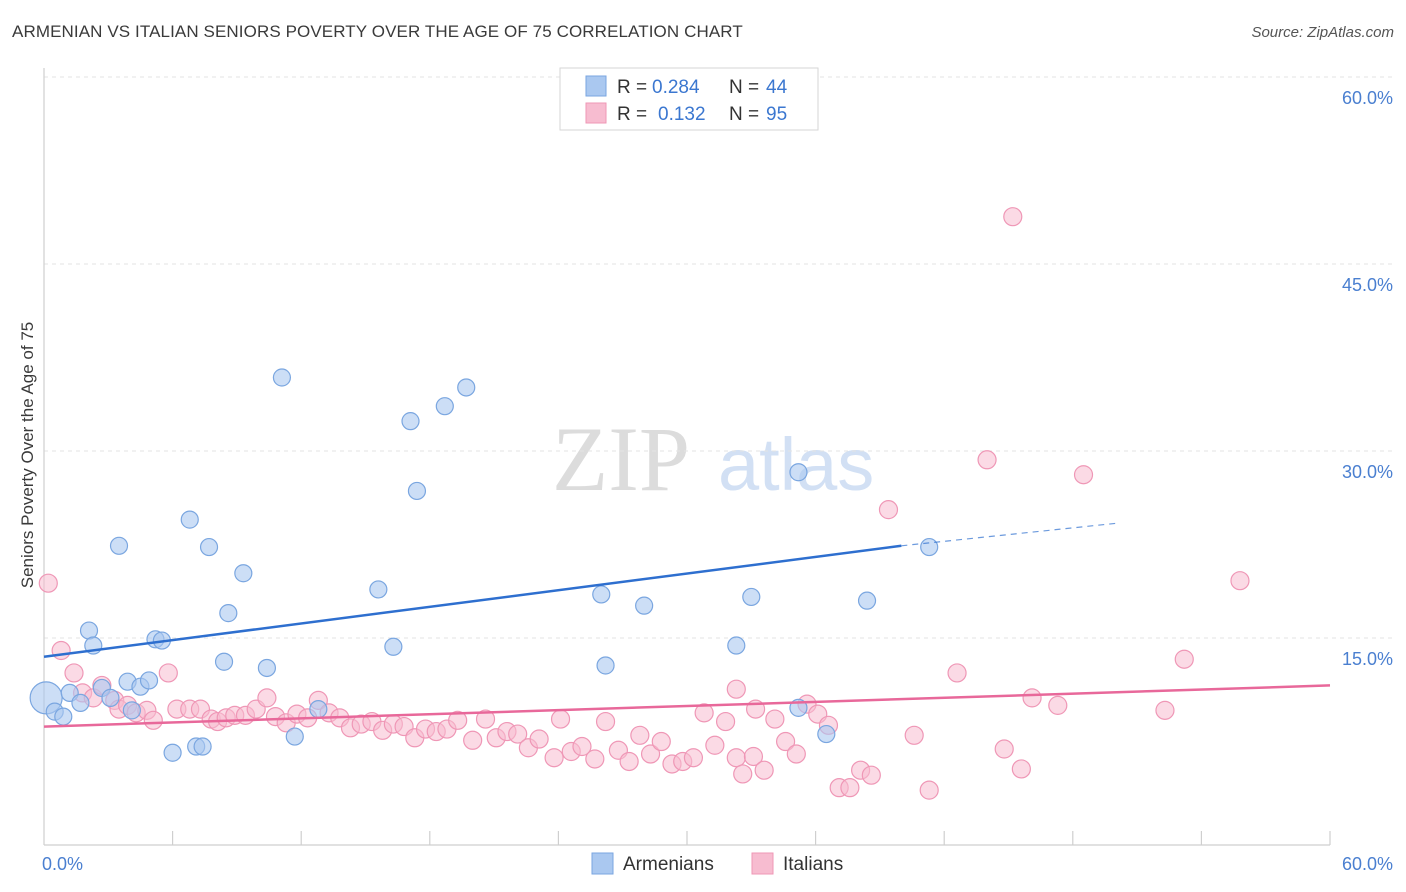  Describe the element at coordinates (717, 863) in the screenshot. I see `bottom-legend: Armenians Italians` at that location.